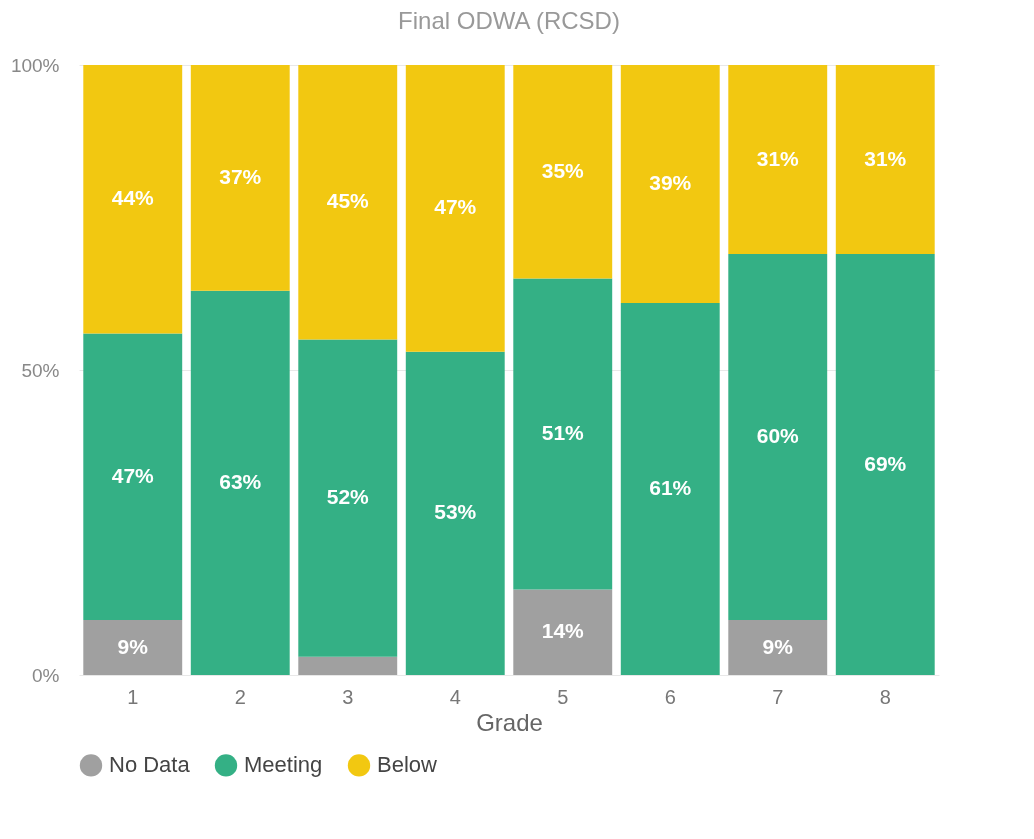  I want to click on data-label: 61%, so click(670, 487).